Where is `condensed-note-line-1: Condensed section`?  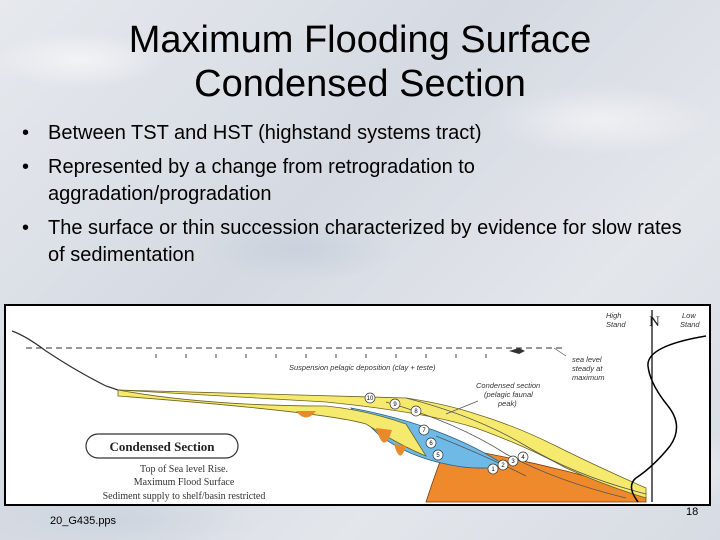
condensed-note-line-1: Condensed section is located at coordinates (508, 385).